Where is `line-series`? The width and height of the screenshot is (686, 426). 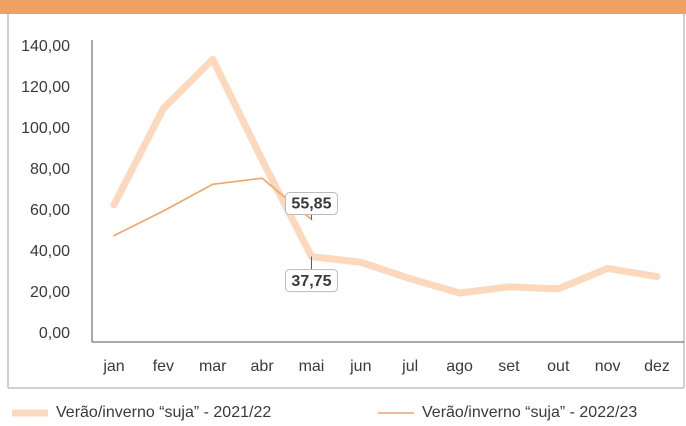 line-series is located at coordinates (213, 207).